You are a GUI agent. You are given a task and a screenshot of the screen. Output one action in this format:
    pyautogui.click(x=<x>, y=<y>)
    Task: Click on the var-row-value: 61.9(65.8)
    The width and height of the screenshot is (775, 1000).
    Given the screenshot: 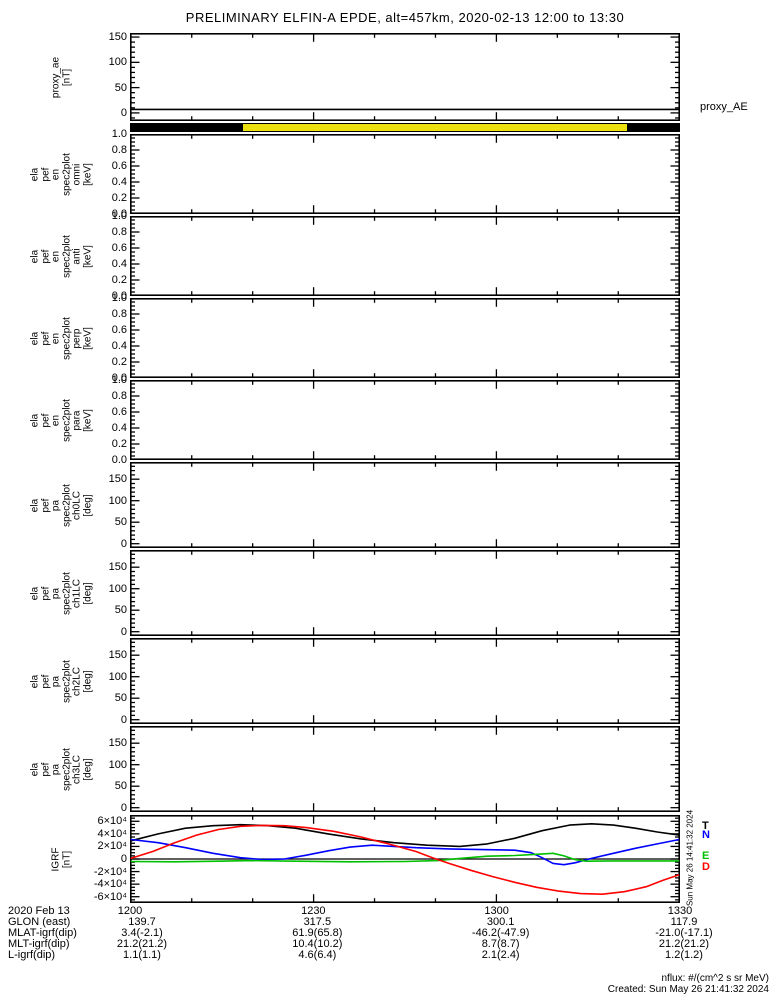 What is the action you would take?
    pyautogui.click(x=317, y=933)
    